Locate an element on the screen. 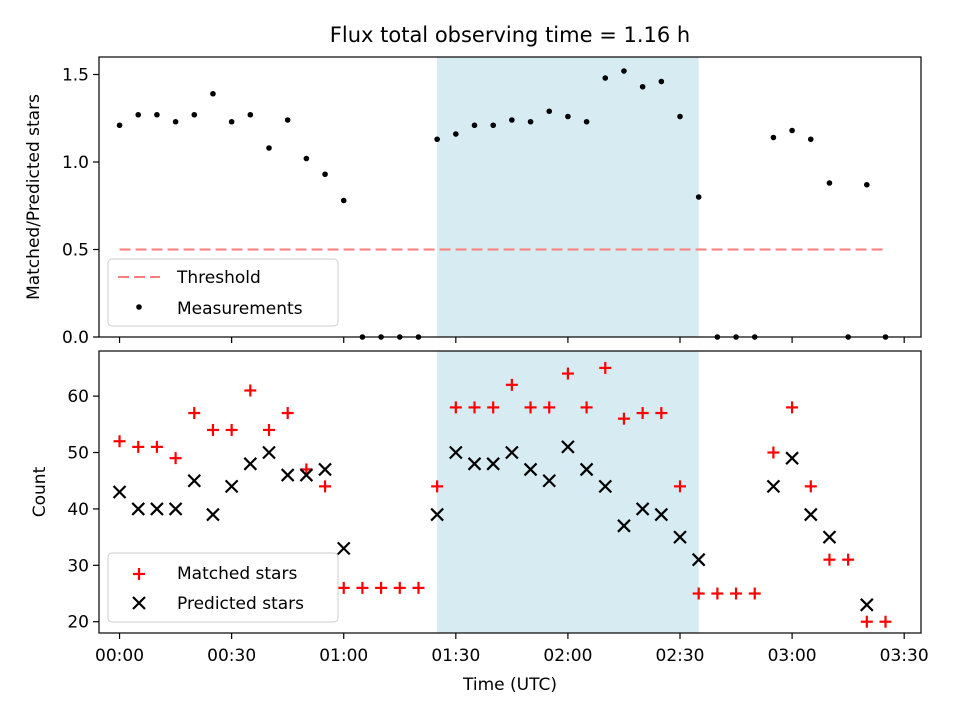 This screenshot has width=960, height=724. bottom-panel-ylabel: Count is located at coordinates (40, 491).